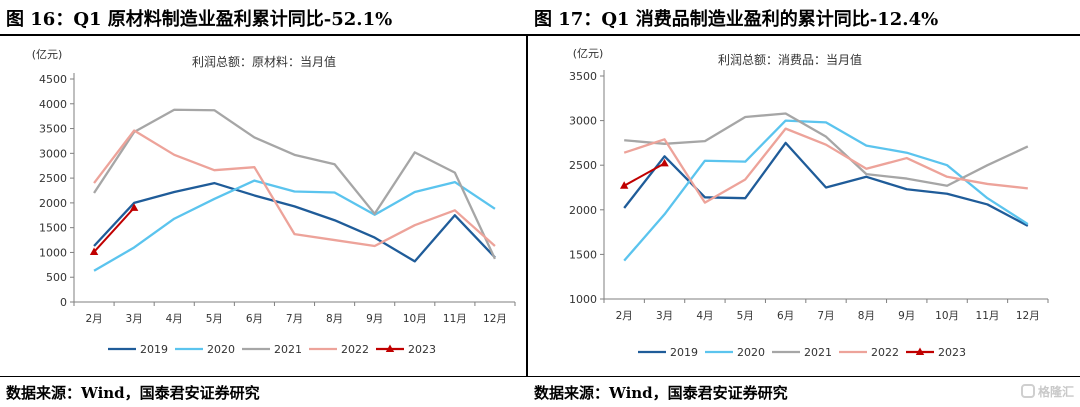 The width and height of the screenshot is (1080, 407). I want to click on watermark-text: 格隆汇, so click(1055, 391).